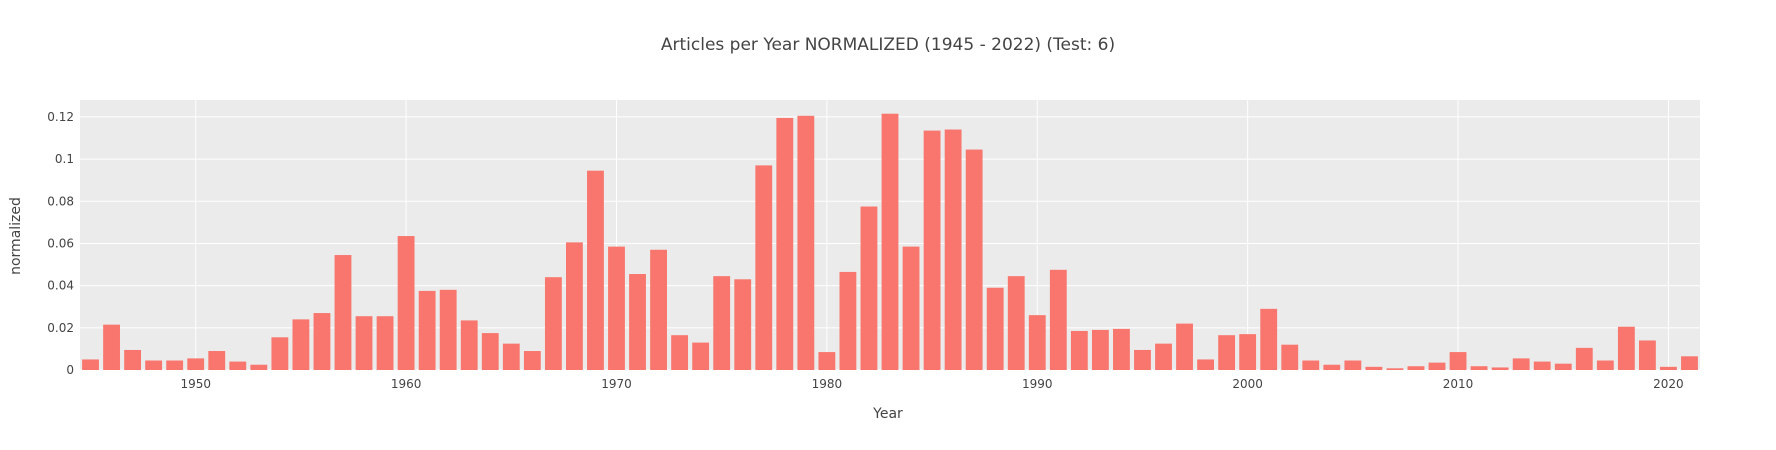 This screenshot has height=450, width=1776. I want to click on bar-1998, so click(1205, 364).